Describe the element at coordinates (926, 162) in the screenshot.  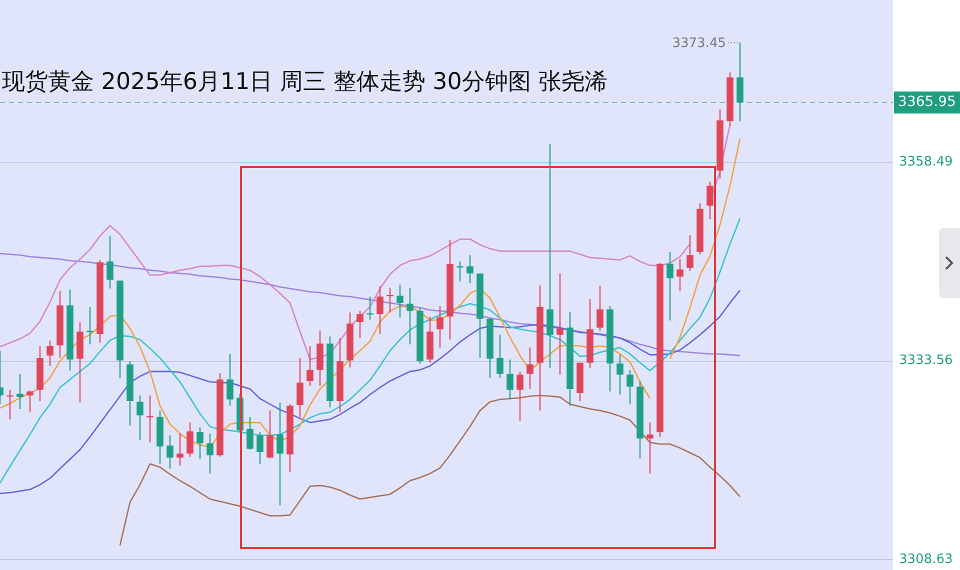
I see `y-tick-label: 3358.49` at that location.